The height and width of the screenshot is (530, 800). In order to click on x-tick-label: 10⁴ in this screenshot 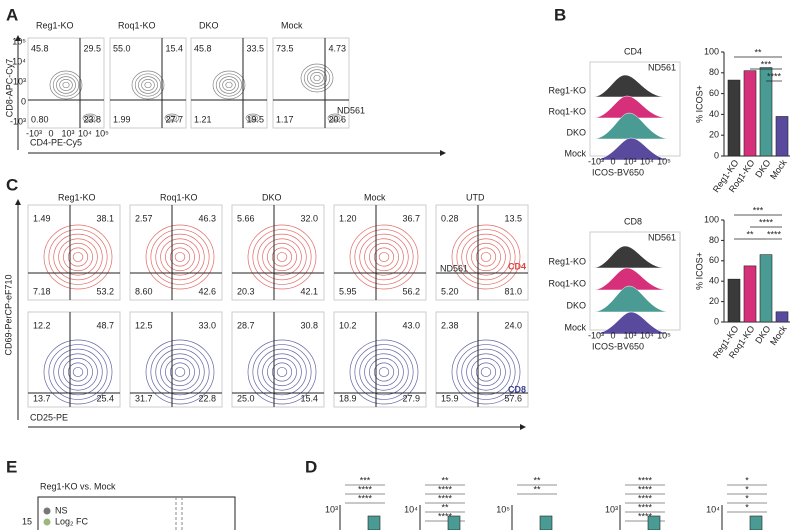, I will do `click(647, 161)`.